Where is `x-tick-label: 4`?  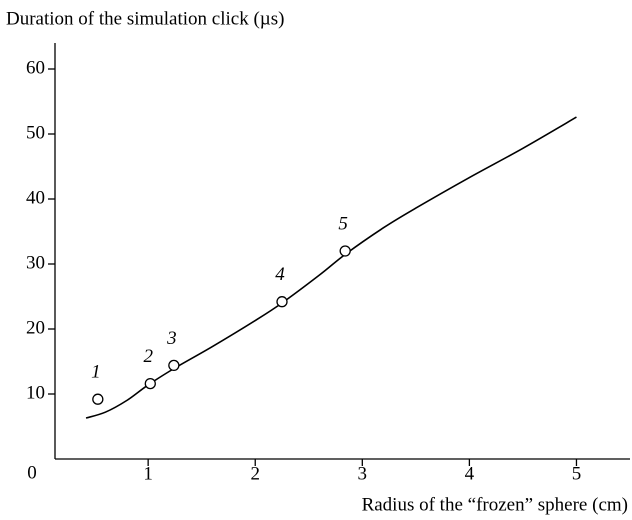 x-tick-label: 4 is located at coordinates (470, 473).